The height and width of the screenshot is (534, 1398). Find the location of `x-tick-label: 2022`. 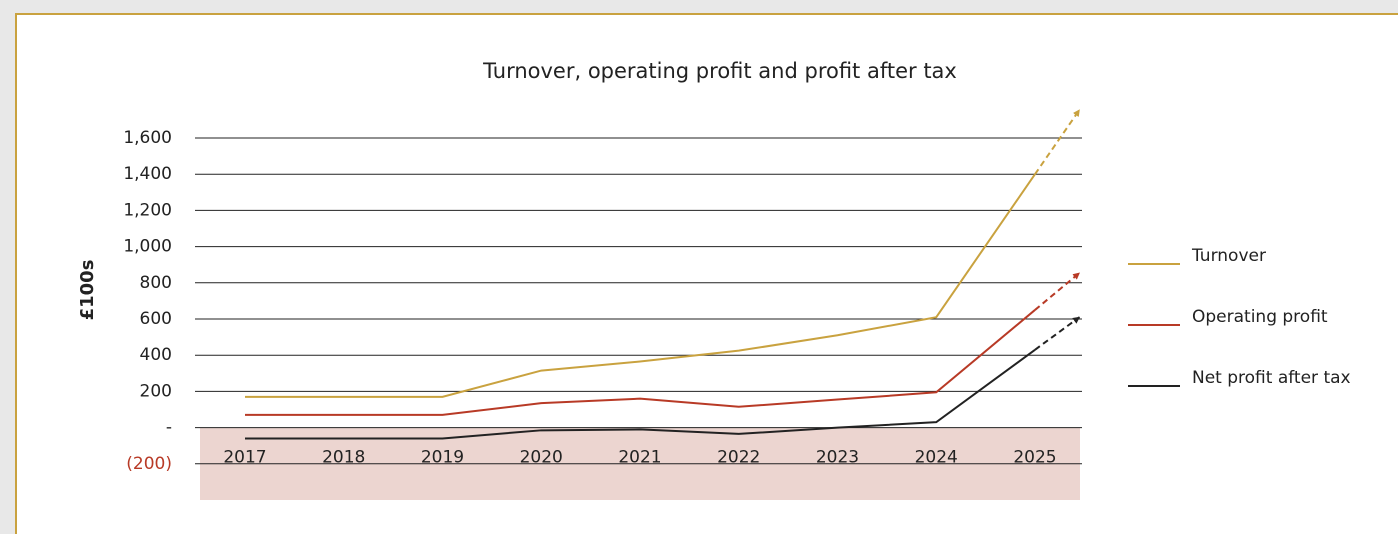

x-tick-label: 2022 is located at coordinates (738, 458).